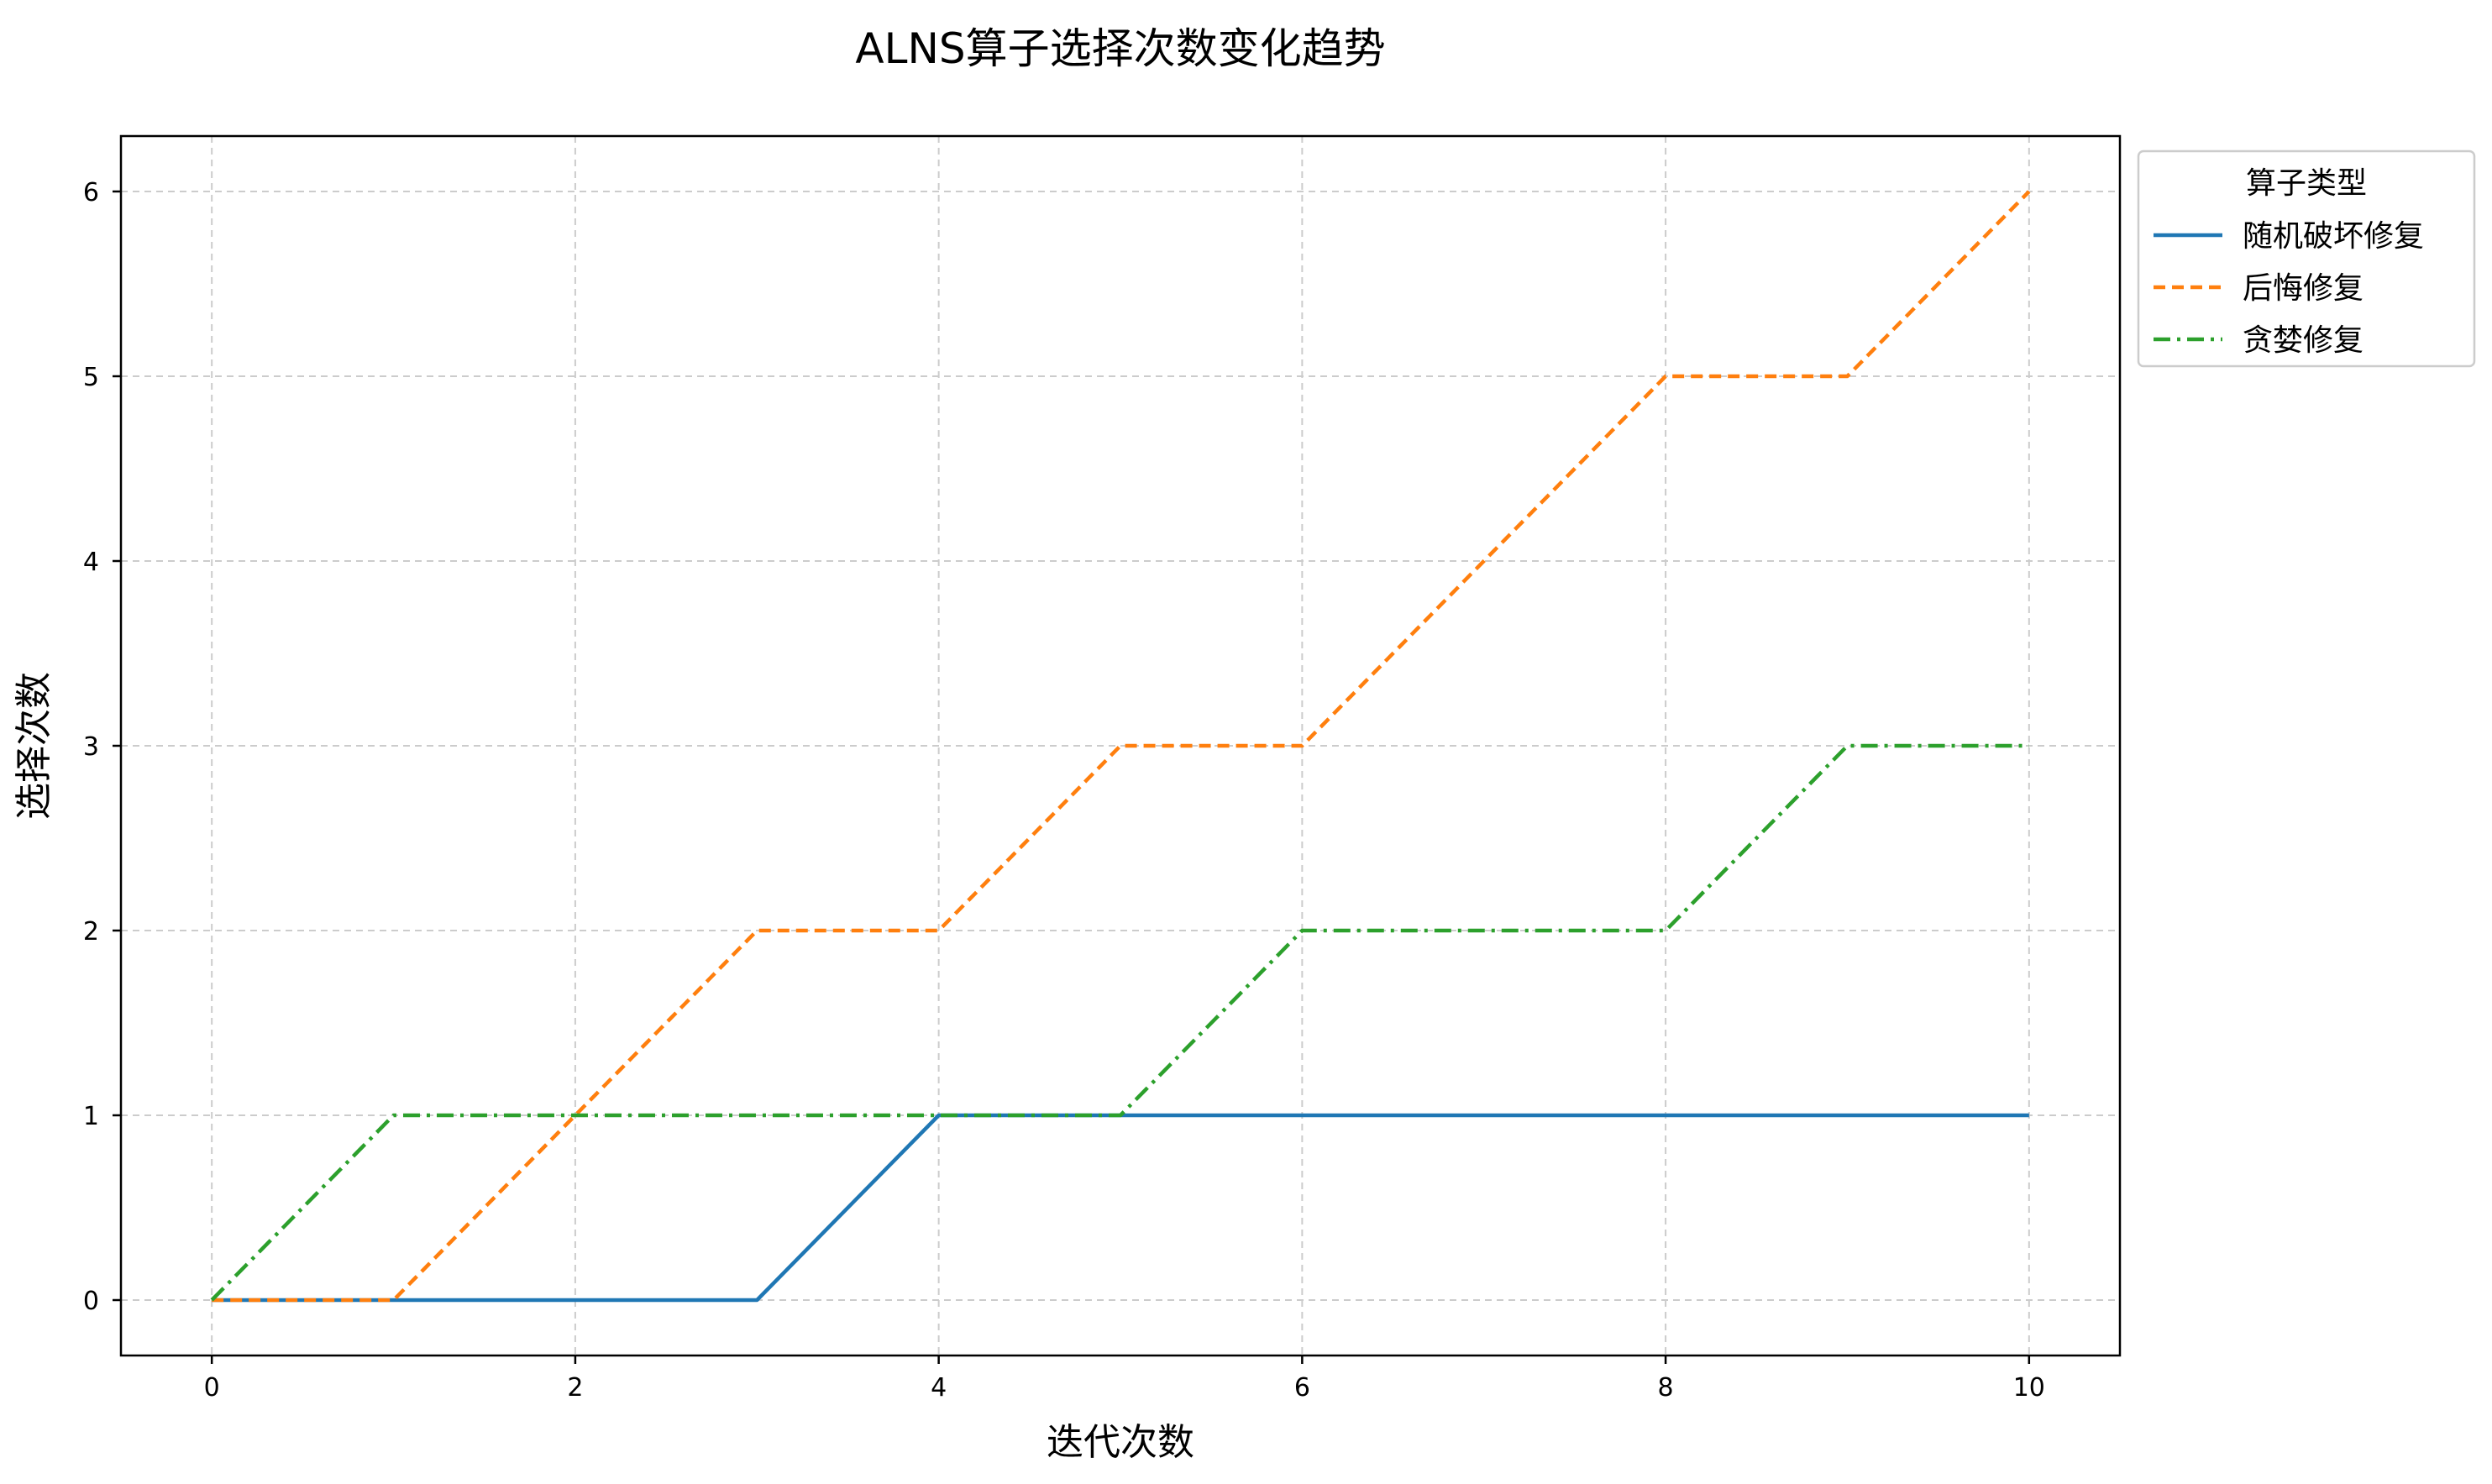 The width and height of the screenshot is (2492, 1484). I want to click on x-tick-label: 6, so click(1302, 1388).